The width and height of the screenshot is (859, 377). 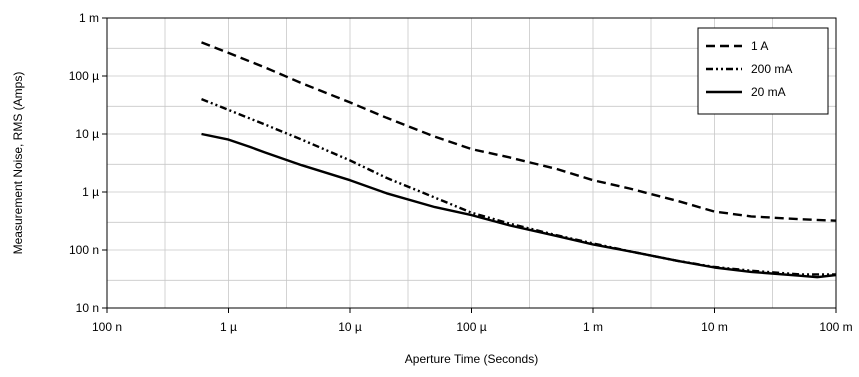 I want to click on x-tick-label: 10 m, so click(x=714, y=327).